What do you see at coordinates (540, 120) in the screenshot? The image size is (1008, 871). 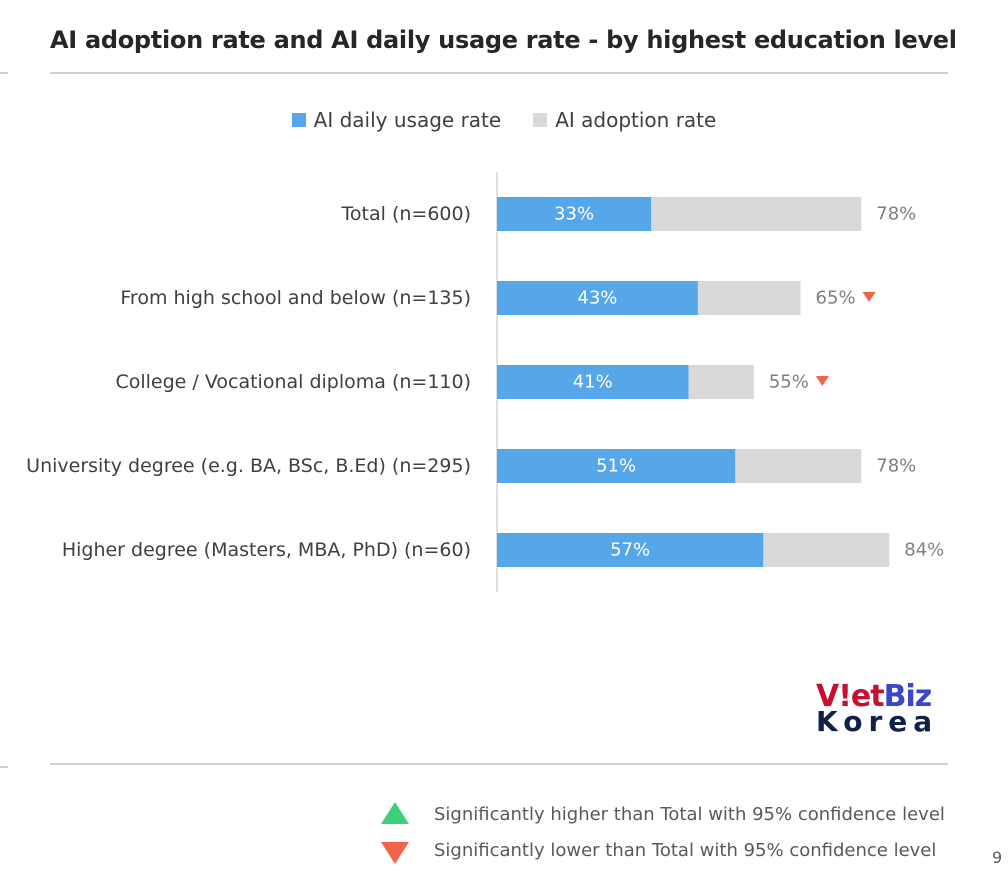 I see `legend-swatch-adoption` at bounding box center [540, 120].